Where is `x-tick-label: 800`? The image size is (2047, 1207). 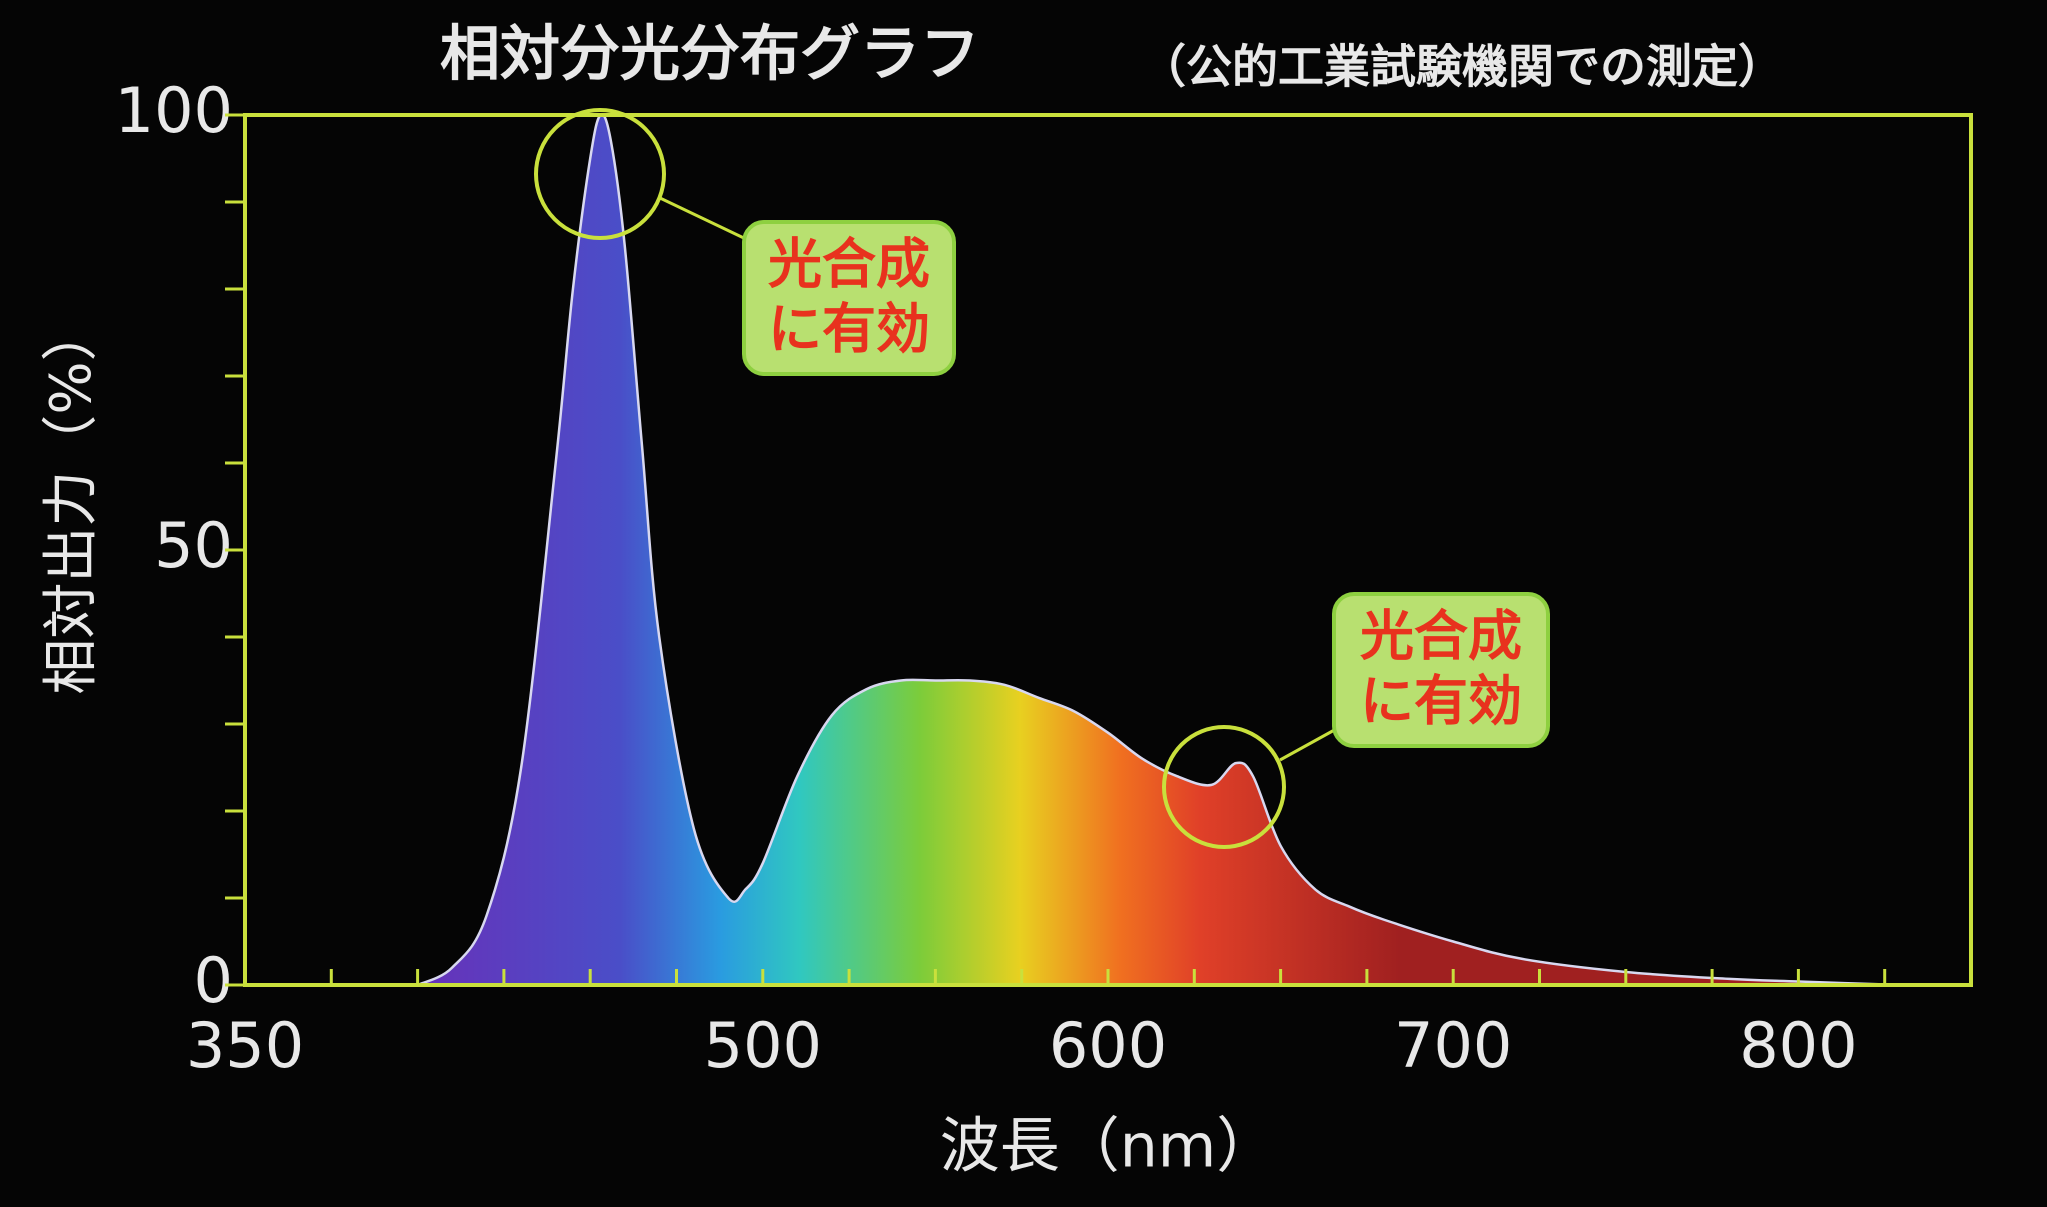
x-tick-label: 800 is located at coordinates (1798, 1045).